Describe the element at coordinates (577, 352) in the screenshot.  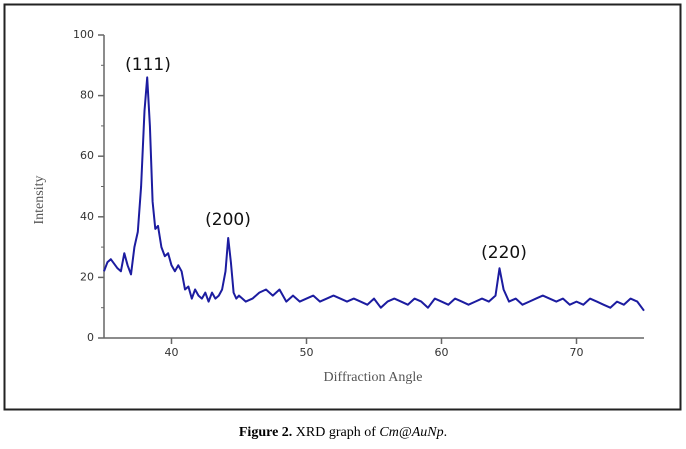
I see `x-tick-label: 70` at that location.